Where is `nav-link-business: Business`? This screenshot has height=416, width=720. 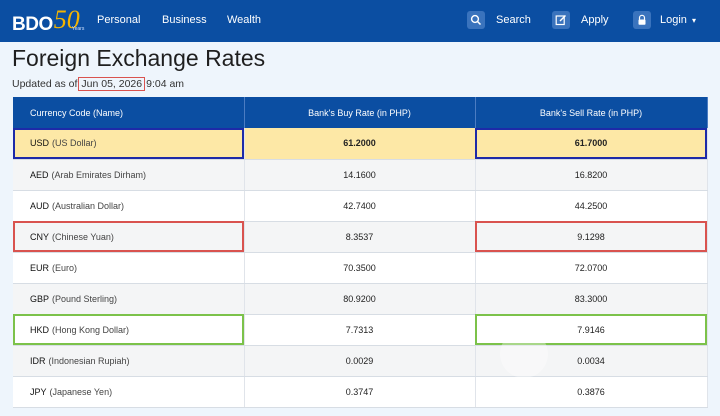 nav-link-business: Business is located at coordinates (184, 20).